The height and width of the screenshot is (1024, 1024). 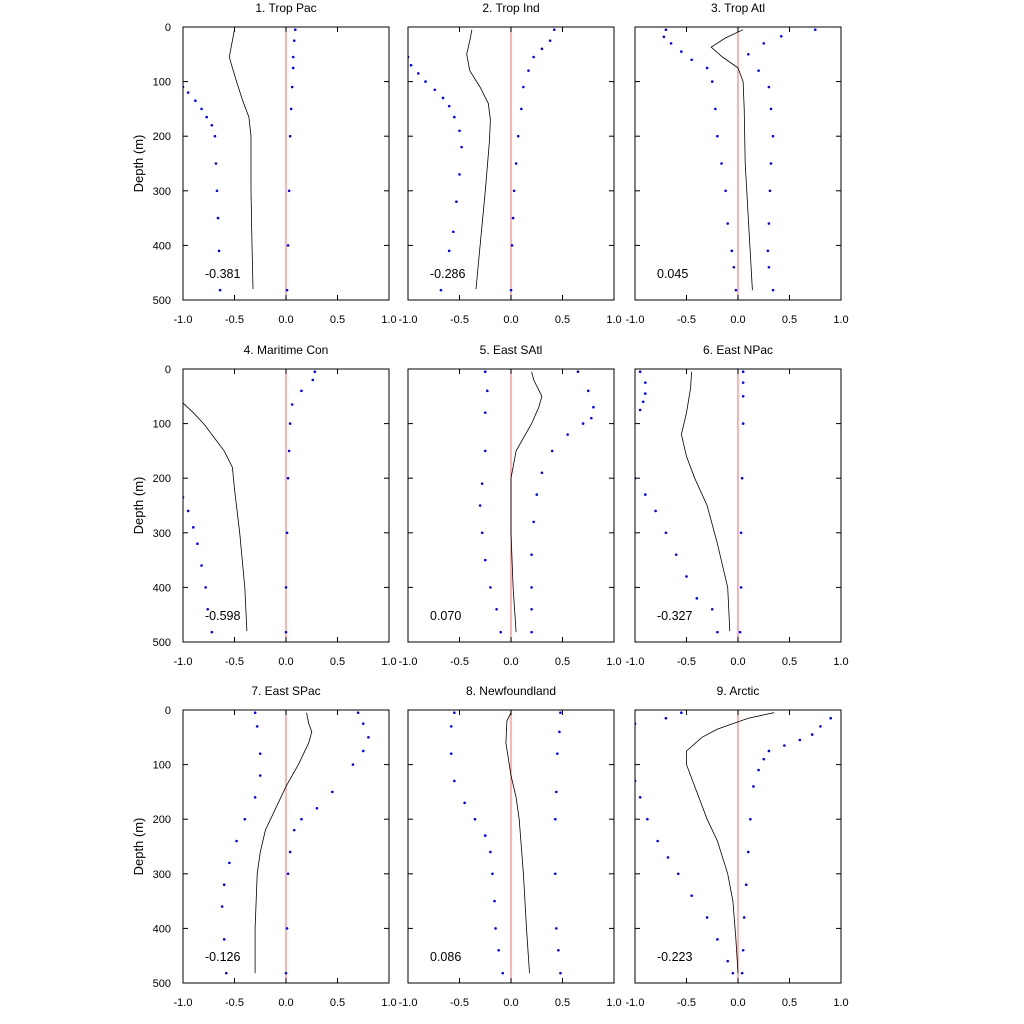 What do you see at coordinates (510, 8) in the screenshot?
I see `panel-title: 2. Trop Ind` at bounding box center [510, 8].